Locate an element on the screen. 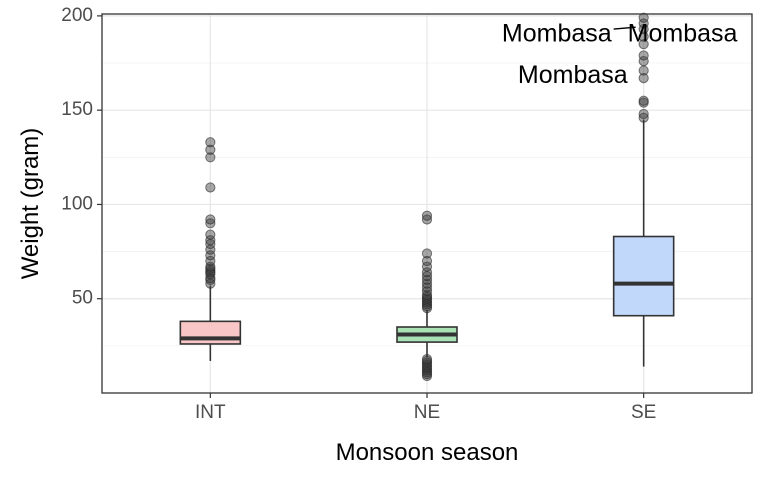 Image resolution: width=768 pixels, height=480 pixels. y-tick-label: 150 is located at coordinates (77, 109).